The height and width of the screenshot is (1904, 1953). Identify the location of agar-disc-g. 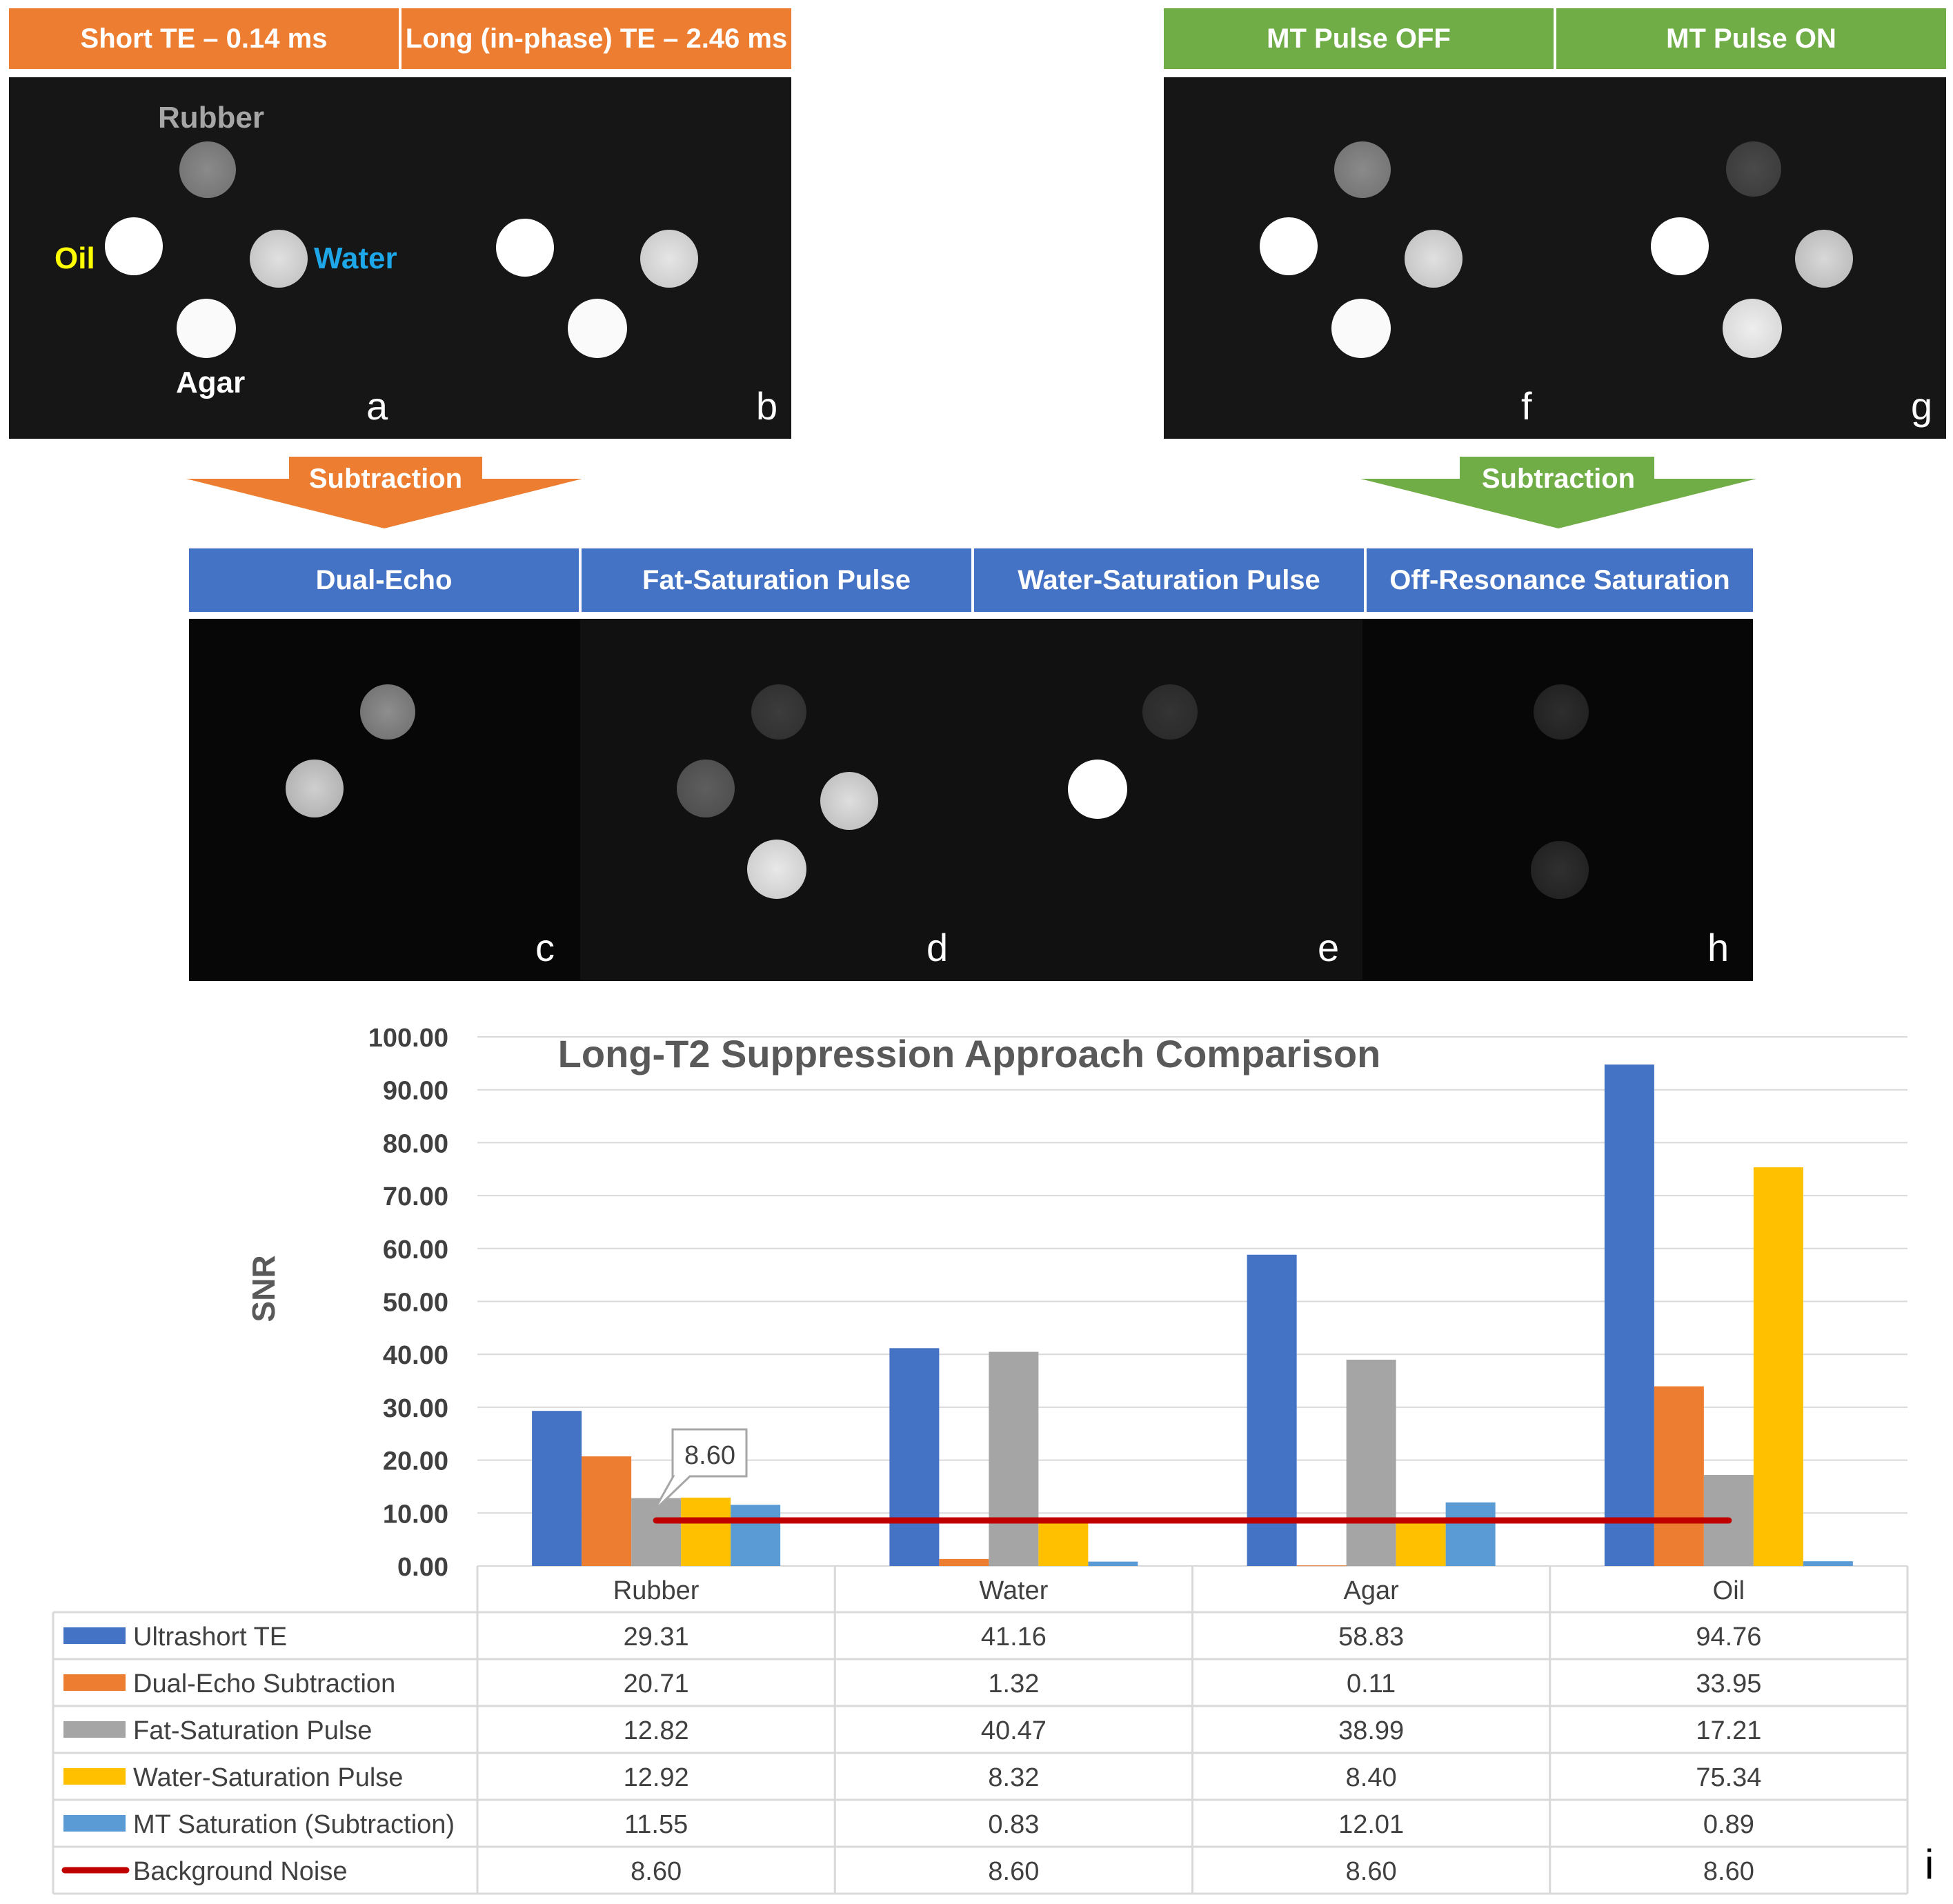
(1752, 328).